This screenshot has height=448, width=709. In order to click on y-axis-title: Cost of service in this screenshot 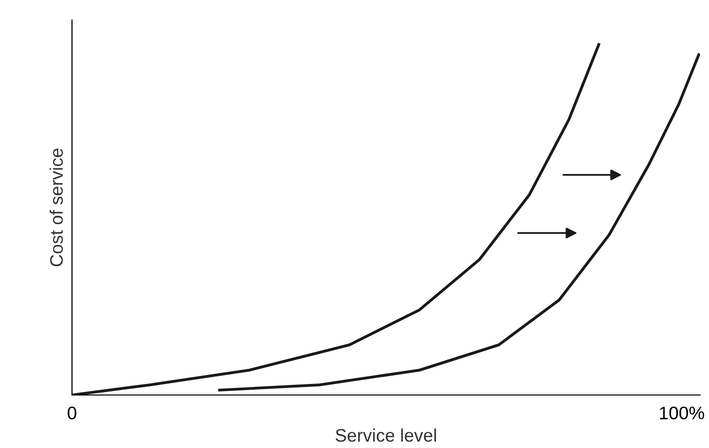, I will do `click(56, 207)`.